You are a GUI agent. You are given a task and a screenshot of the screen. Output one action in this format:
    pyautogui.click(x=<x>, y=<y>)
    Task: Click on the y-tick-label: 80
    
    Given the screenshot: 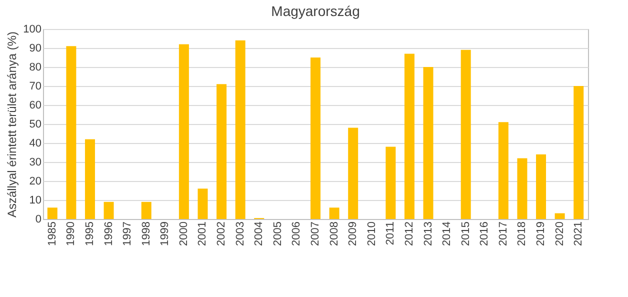 What is the action you would take?
    pyautogui.click(x=35, y=68)
    